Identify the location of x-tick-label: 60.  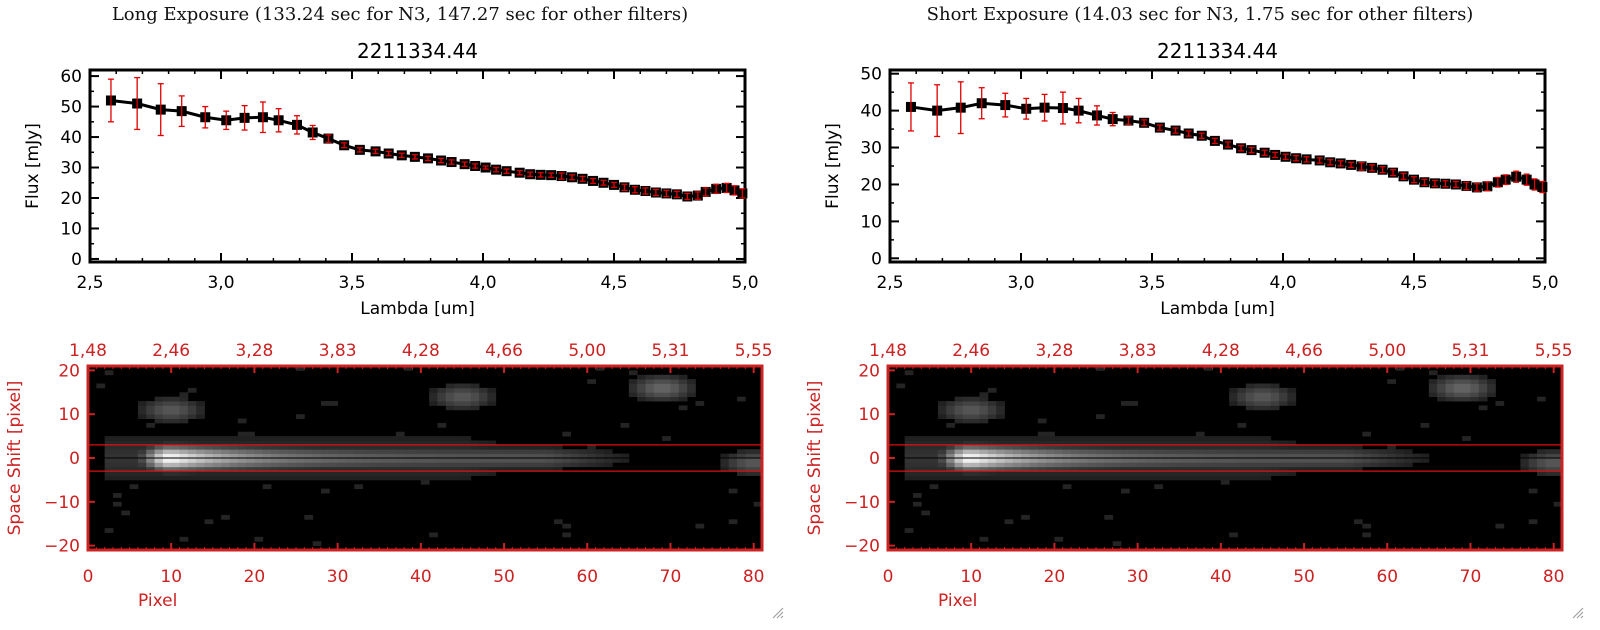
(1387, 577).